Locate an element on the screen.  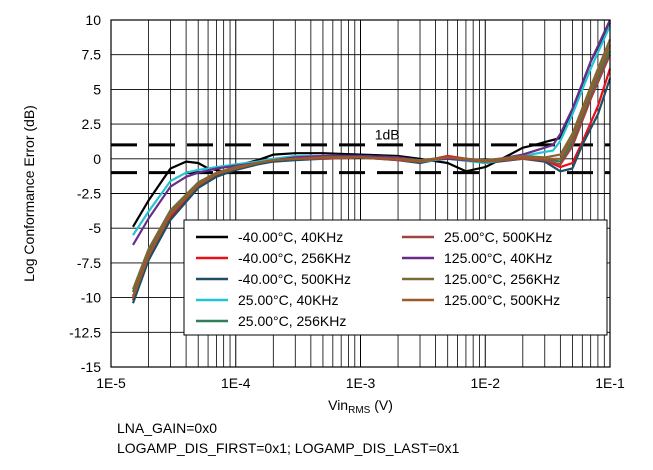
y-tick-label: 7.5 is located at coordinates (92, 55).